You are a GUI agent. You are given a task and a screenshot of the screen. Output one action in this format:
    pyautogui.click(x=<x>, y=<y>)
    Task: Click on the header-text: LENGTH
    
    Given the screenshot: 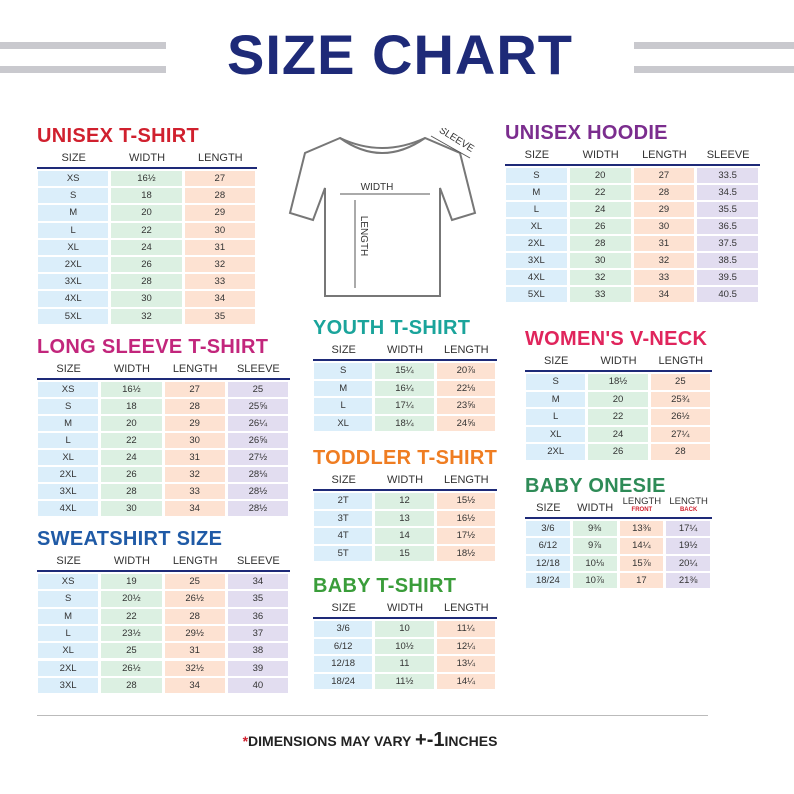 What is the action you would take?
    pyautogui.click(x=642, y=501)
    